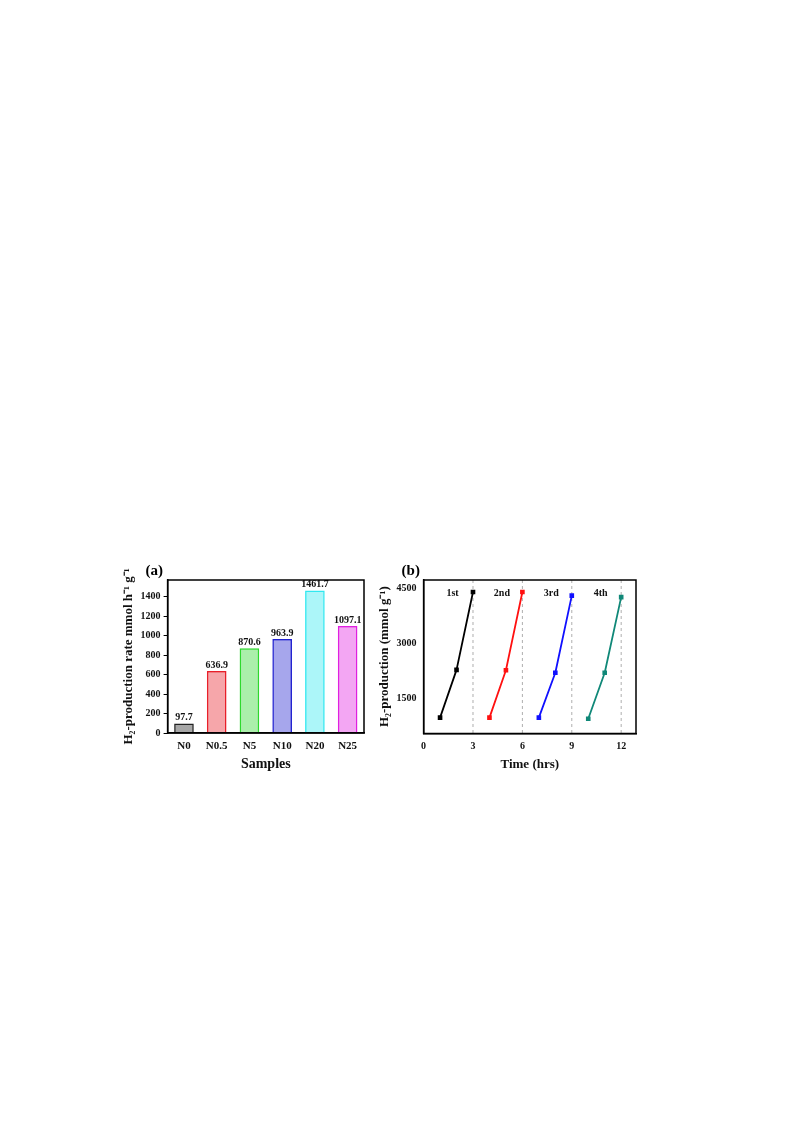 Image resolution: width=793 pixels, height=1121 pixels. I want to click on x-tick-label: N25, so click(348, 745).